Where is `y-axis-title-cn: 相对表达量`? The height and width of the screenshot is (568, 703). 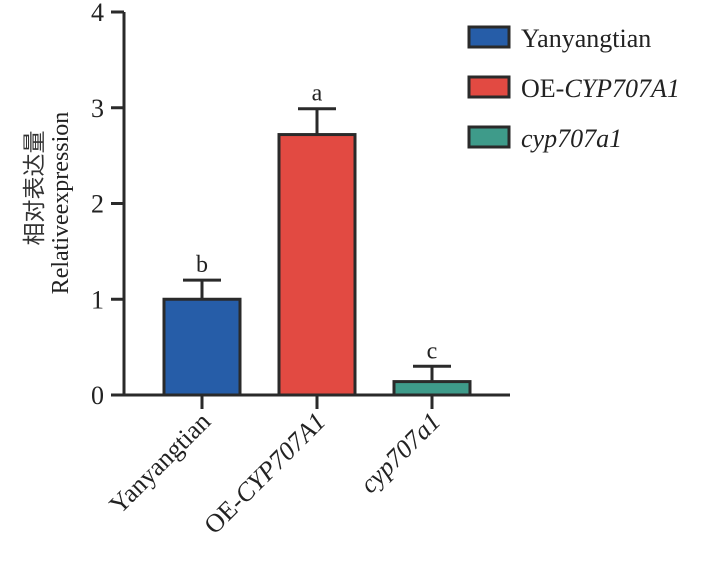
y-axis-title-cn: 相对表达量 is located at coordinates (35, 188).